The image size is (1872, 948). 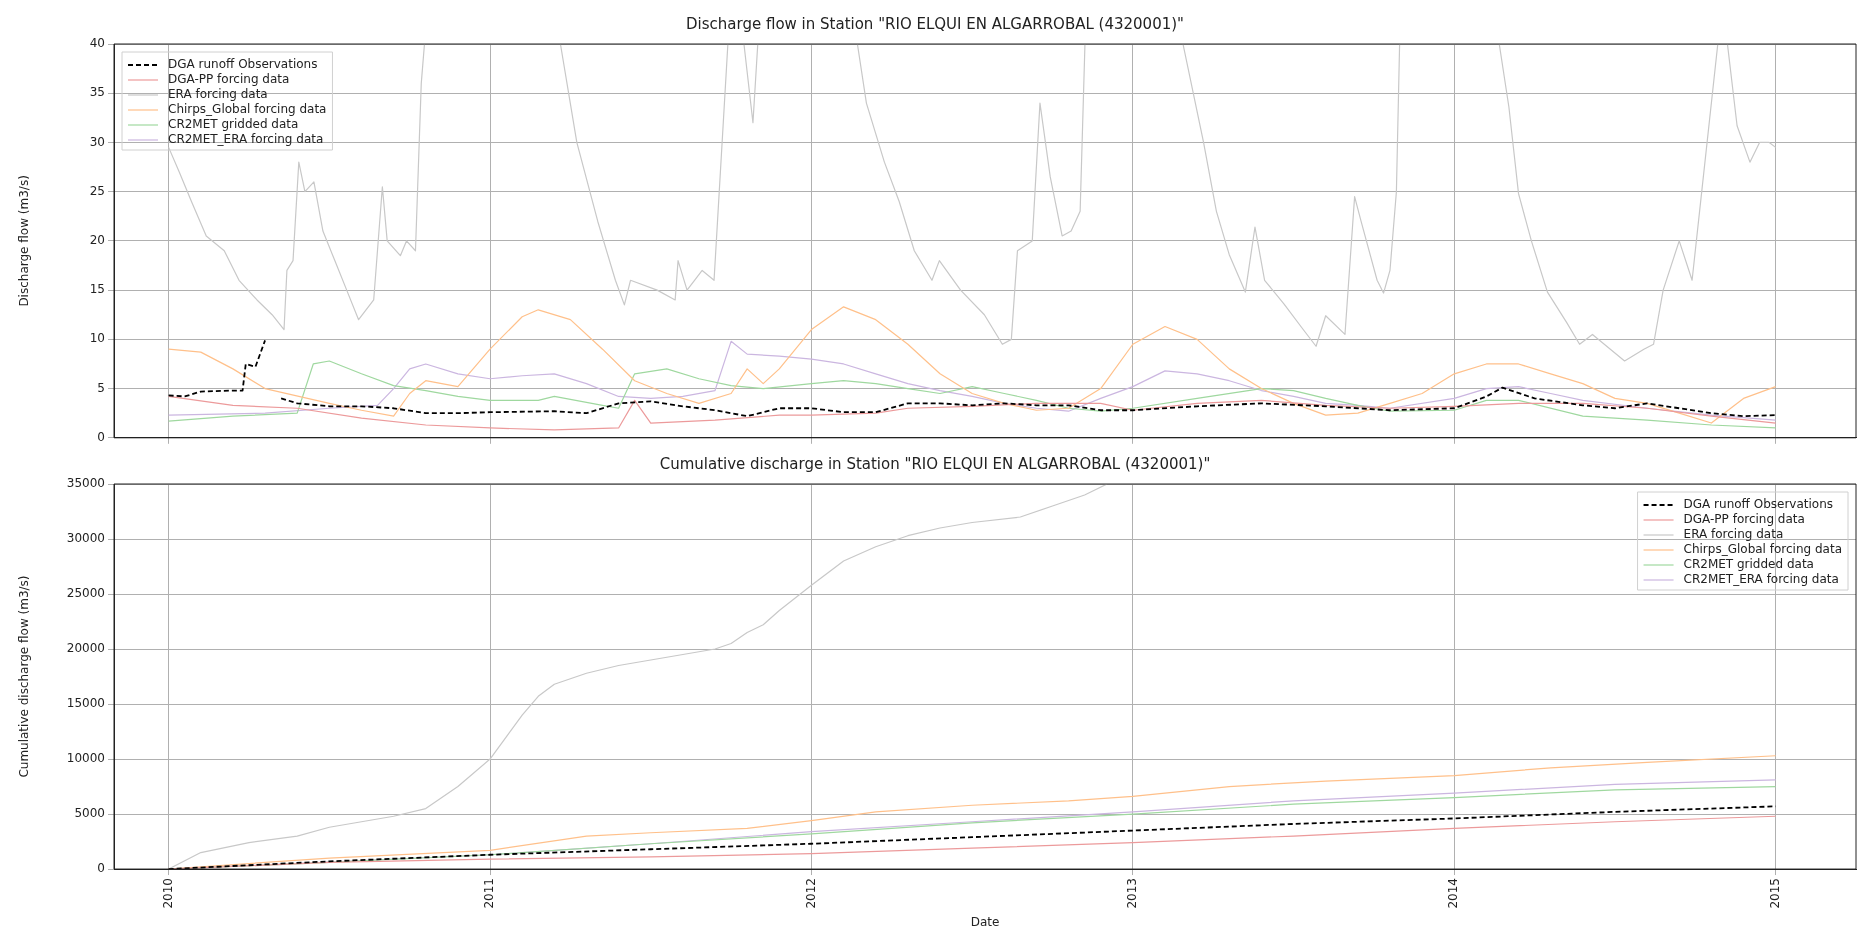 I want to click on y-tick-label: 15000, so click(x=85, y=703).